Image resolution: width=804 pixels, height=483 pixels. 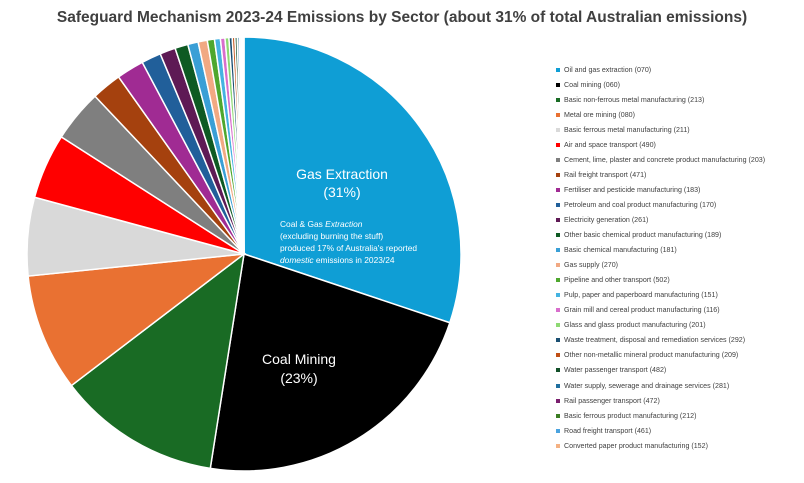 I want to click on coal-mining-percent: (23%), so click(x=298, y=378).